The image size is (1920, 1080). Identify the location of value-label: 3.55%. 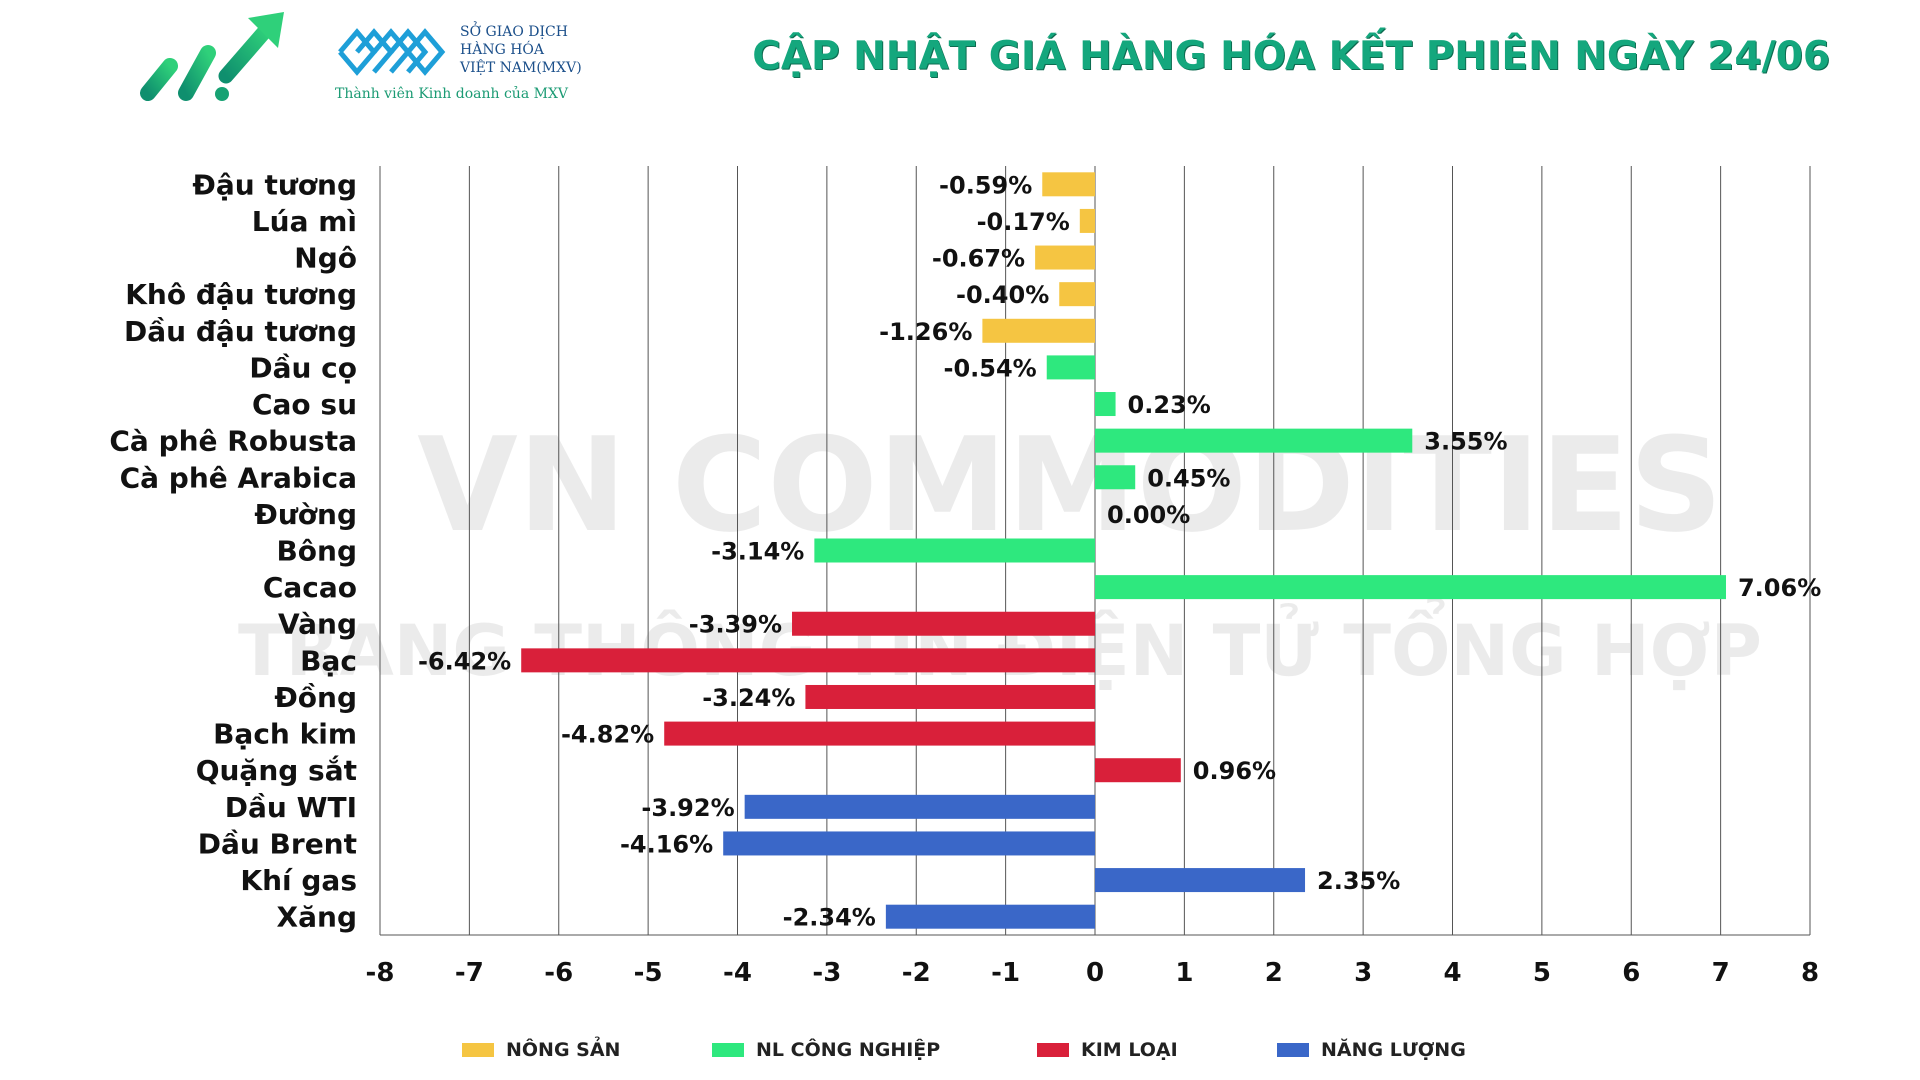
(1465, 442).